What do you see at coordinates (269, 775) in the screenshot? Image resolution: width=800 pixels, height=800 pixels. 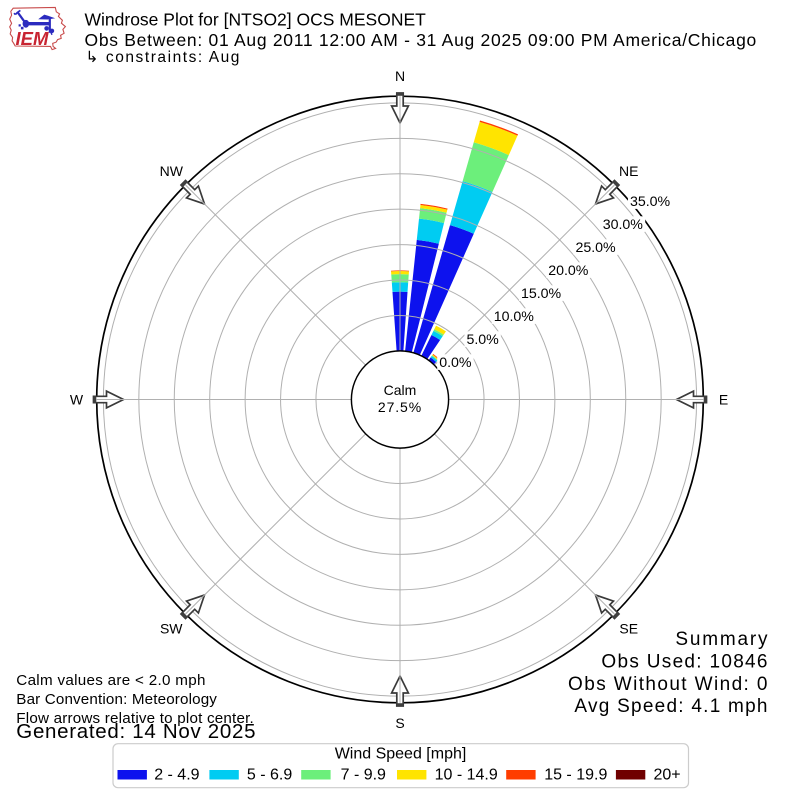 I see `svg-text: 5 - 6.9` at bounding box center [269, 775].